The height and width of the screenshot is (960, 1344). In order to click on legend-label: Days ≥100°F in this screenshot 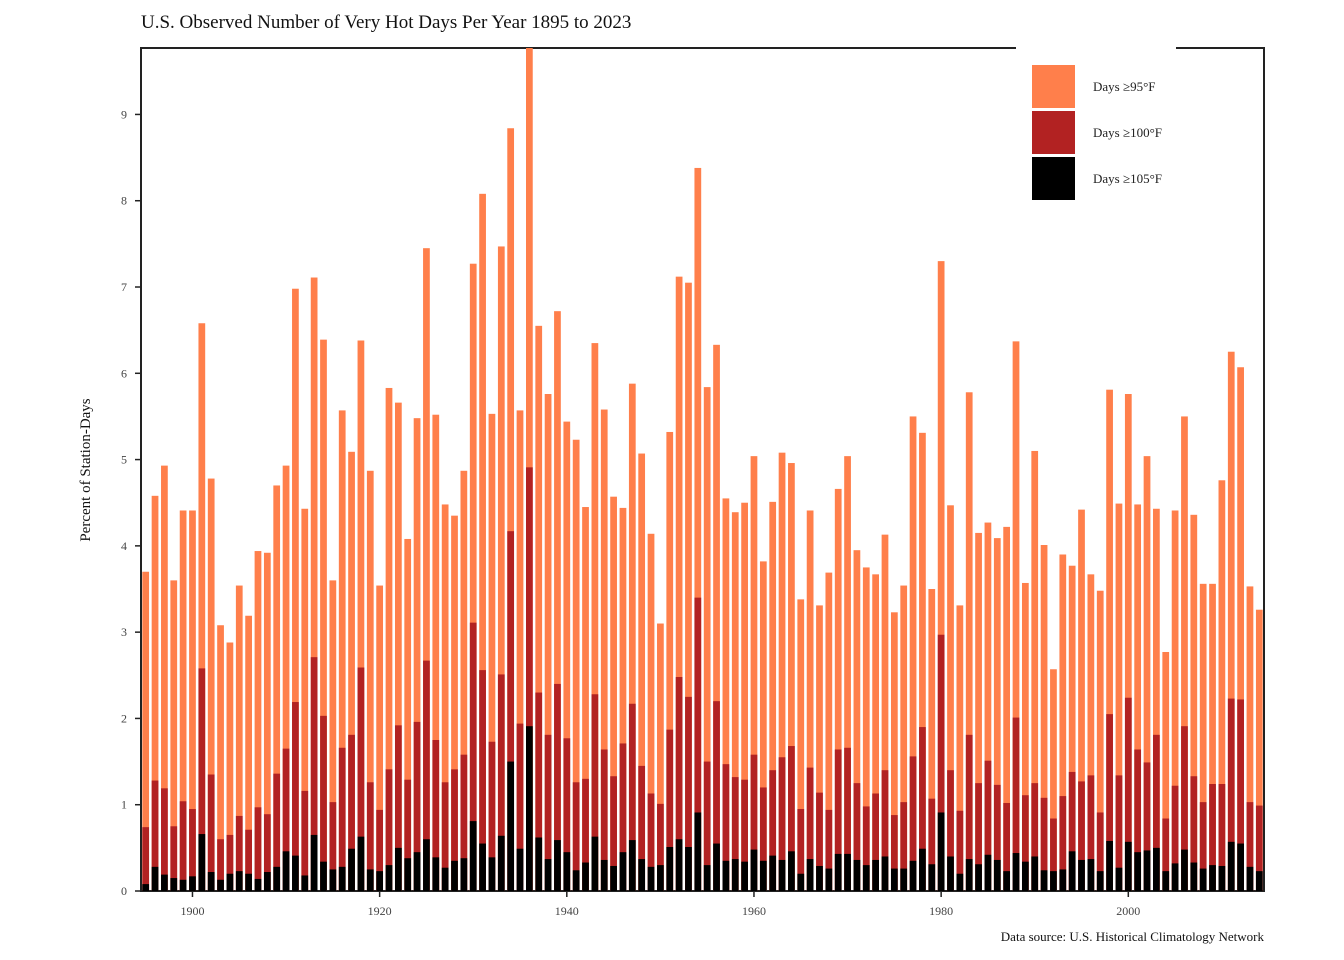, I will do `click(1127, 132)`.